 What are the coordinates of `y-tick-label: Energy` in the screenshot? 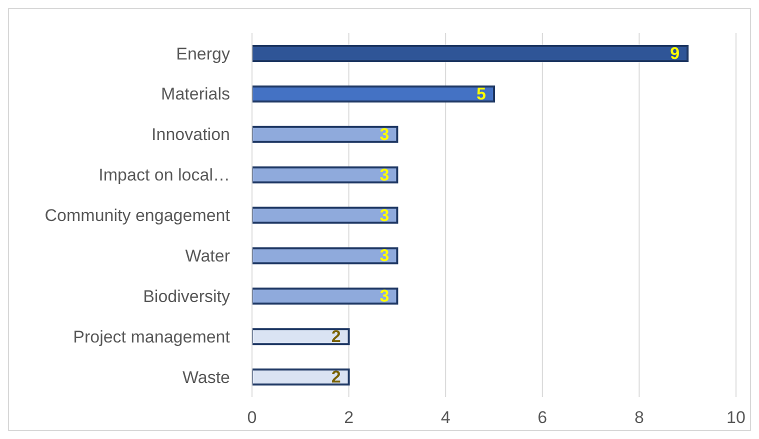 It's located at (203, 54).